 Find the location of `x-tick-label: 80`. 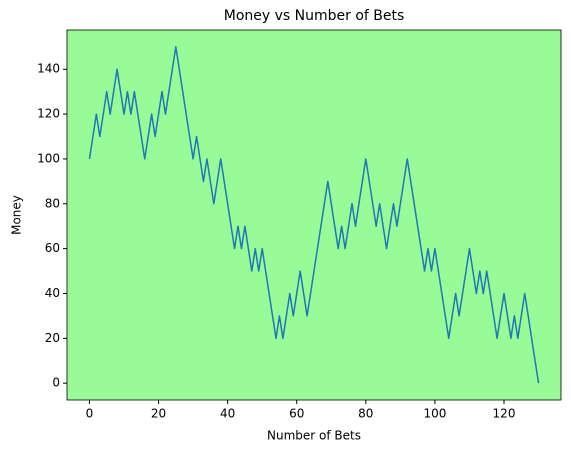

x-tick-label: 80 is located at coordinates (365, 414).